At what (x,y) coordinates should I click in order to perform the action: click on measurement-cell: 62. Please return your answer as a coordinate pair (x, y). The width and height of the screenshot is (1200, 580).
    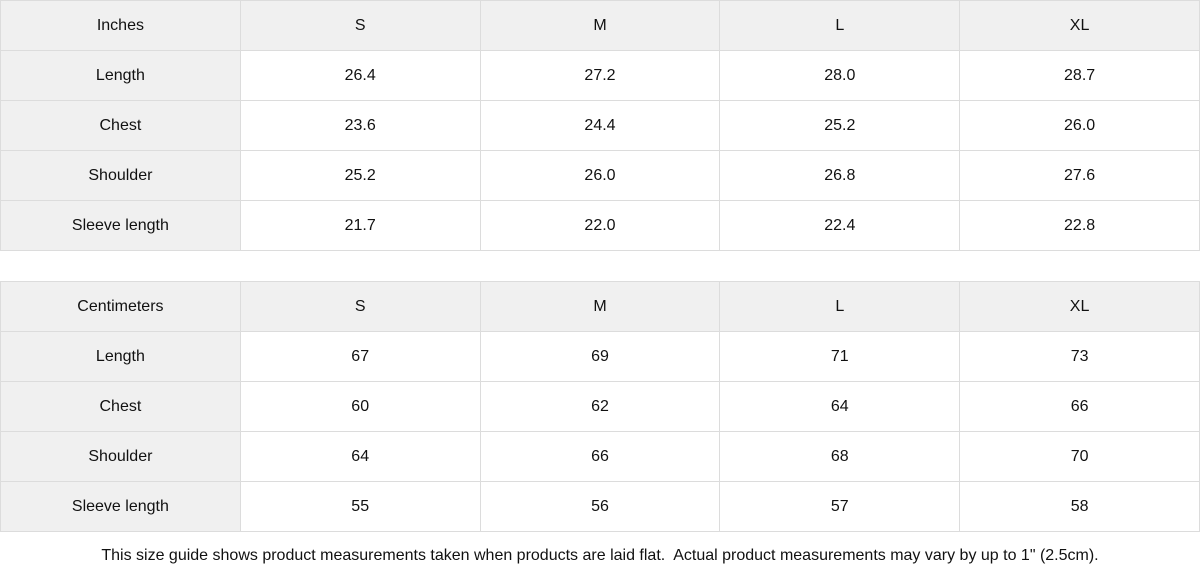
    Looking at the image, I should click on (600, 406).